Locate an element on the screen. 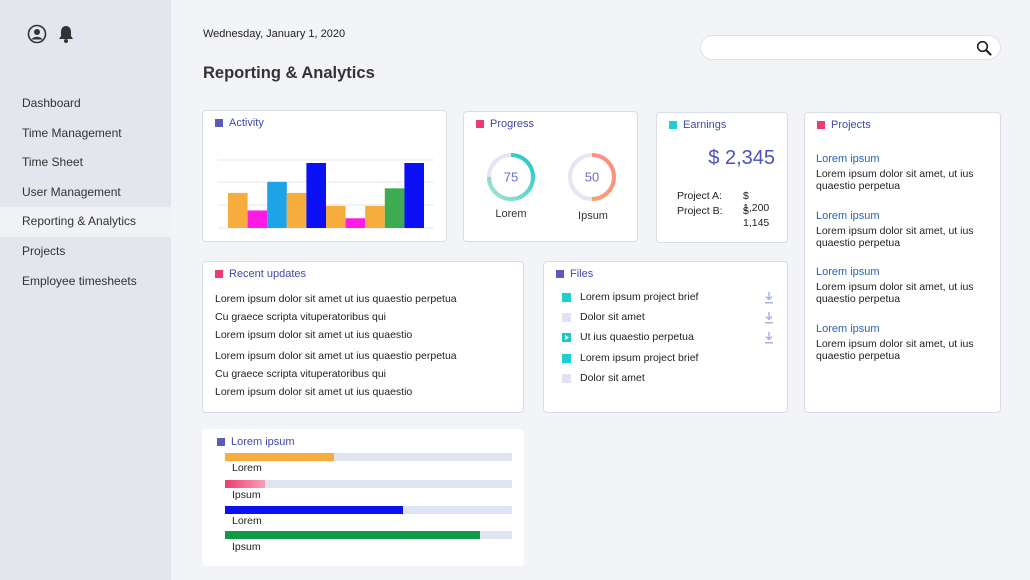  file-item: Ut ius quaestio perpetua is located at coordinates (668, 338).